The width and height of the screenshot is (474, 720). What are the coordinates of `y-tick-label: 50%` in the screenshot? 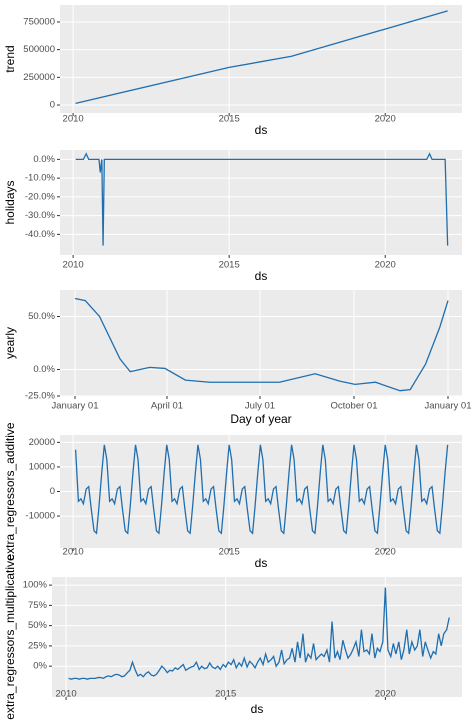 It's located at (38, 625).